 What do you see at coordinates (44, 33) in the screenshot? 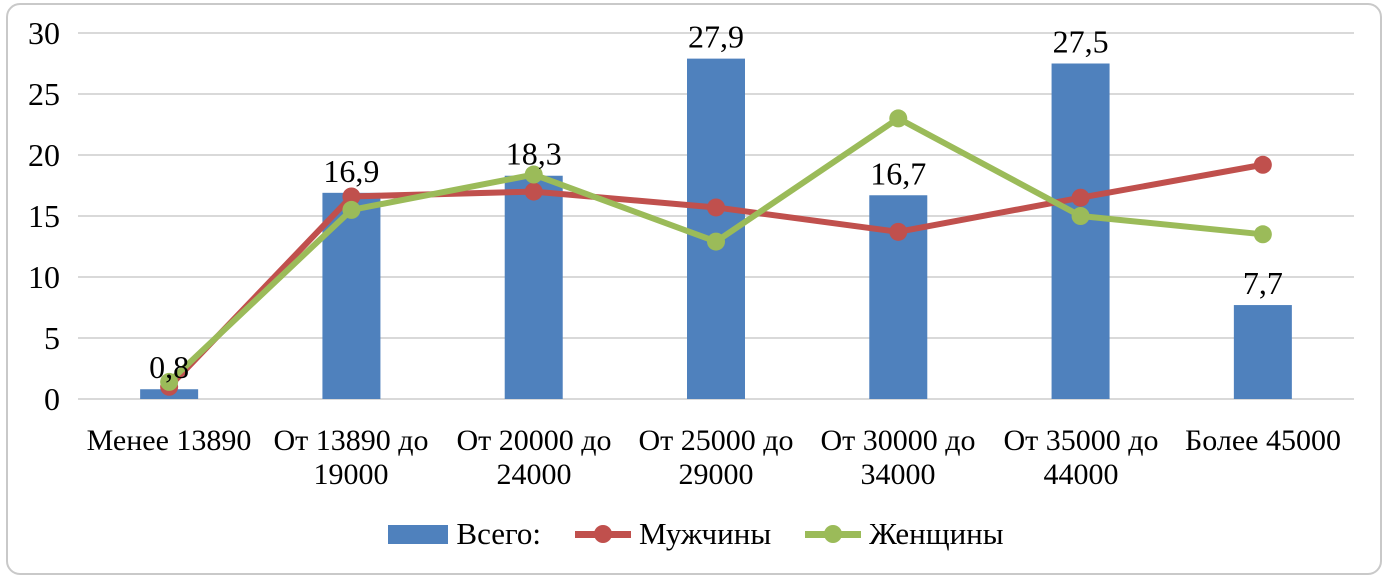
I see `y-axis-tick-label: 30` at bounding box center [44, 33].